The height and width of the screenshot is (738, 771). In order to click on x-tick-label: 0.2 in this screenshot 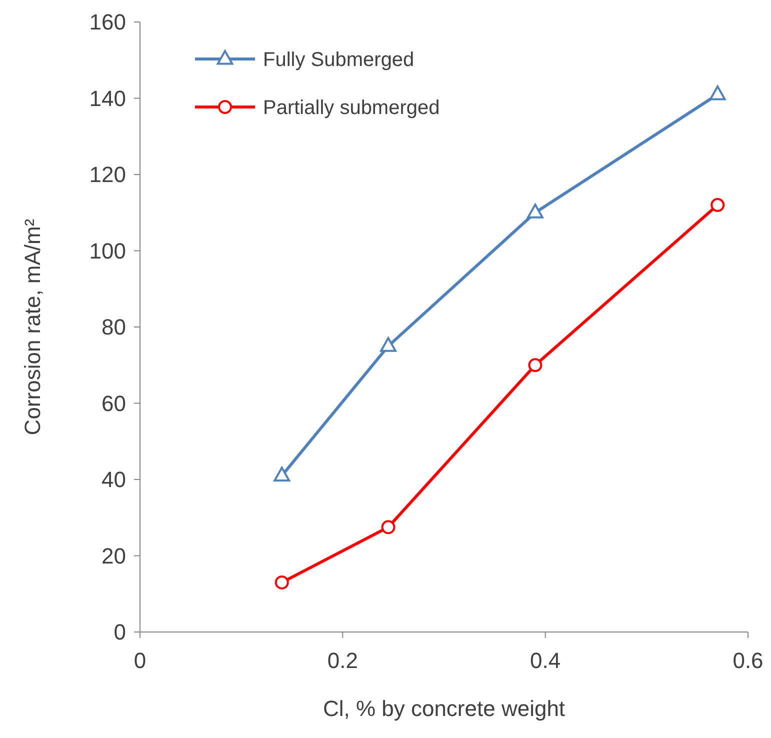, I will do `click(342, 660)`.